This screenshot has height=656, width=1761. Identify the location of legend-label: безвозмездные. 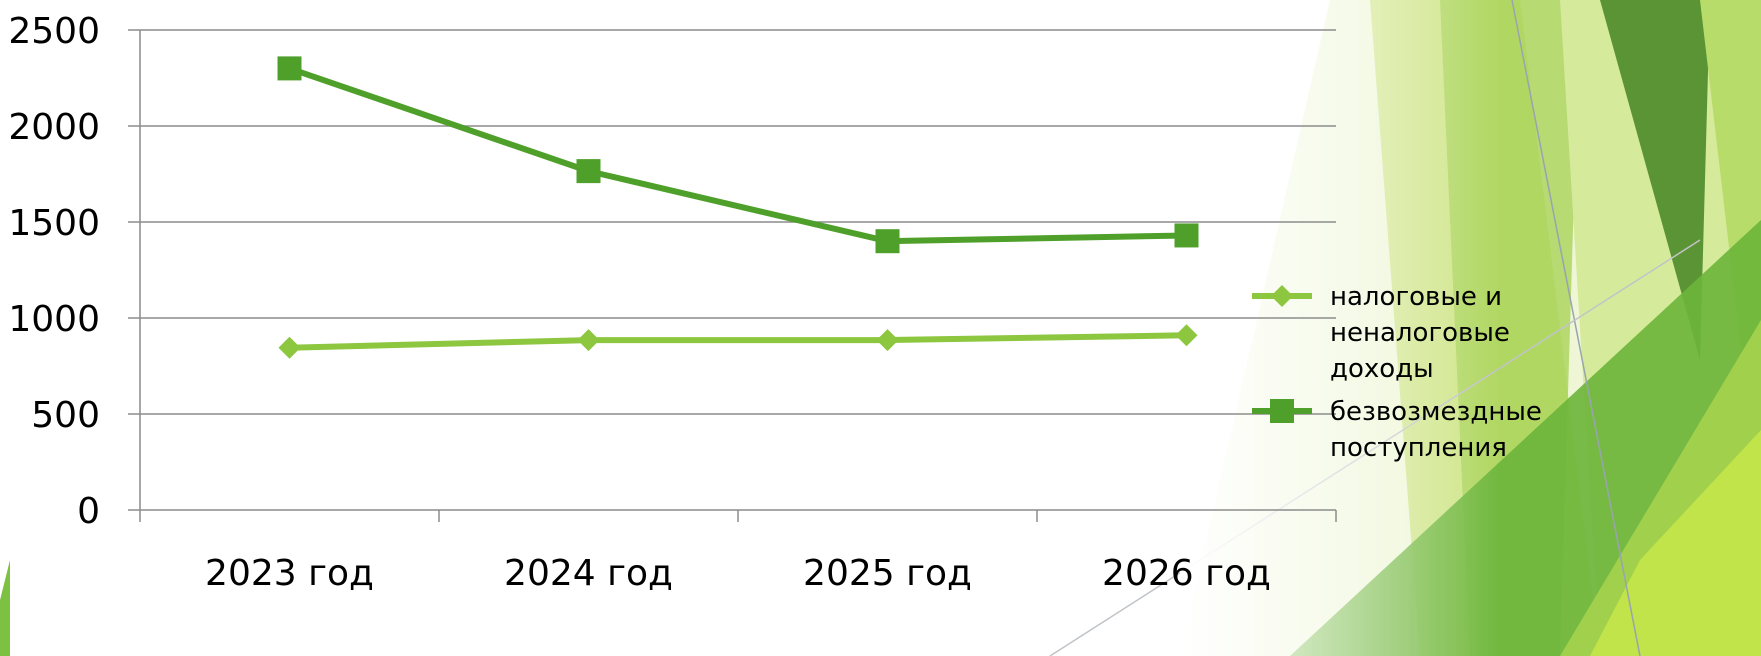
(1436, 412).